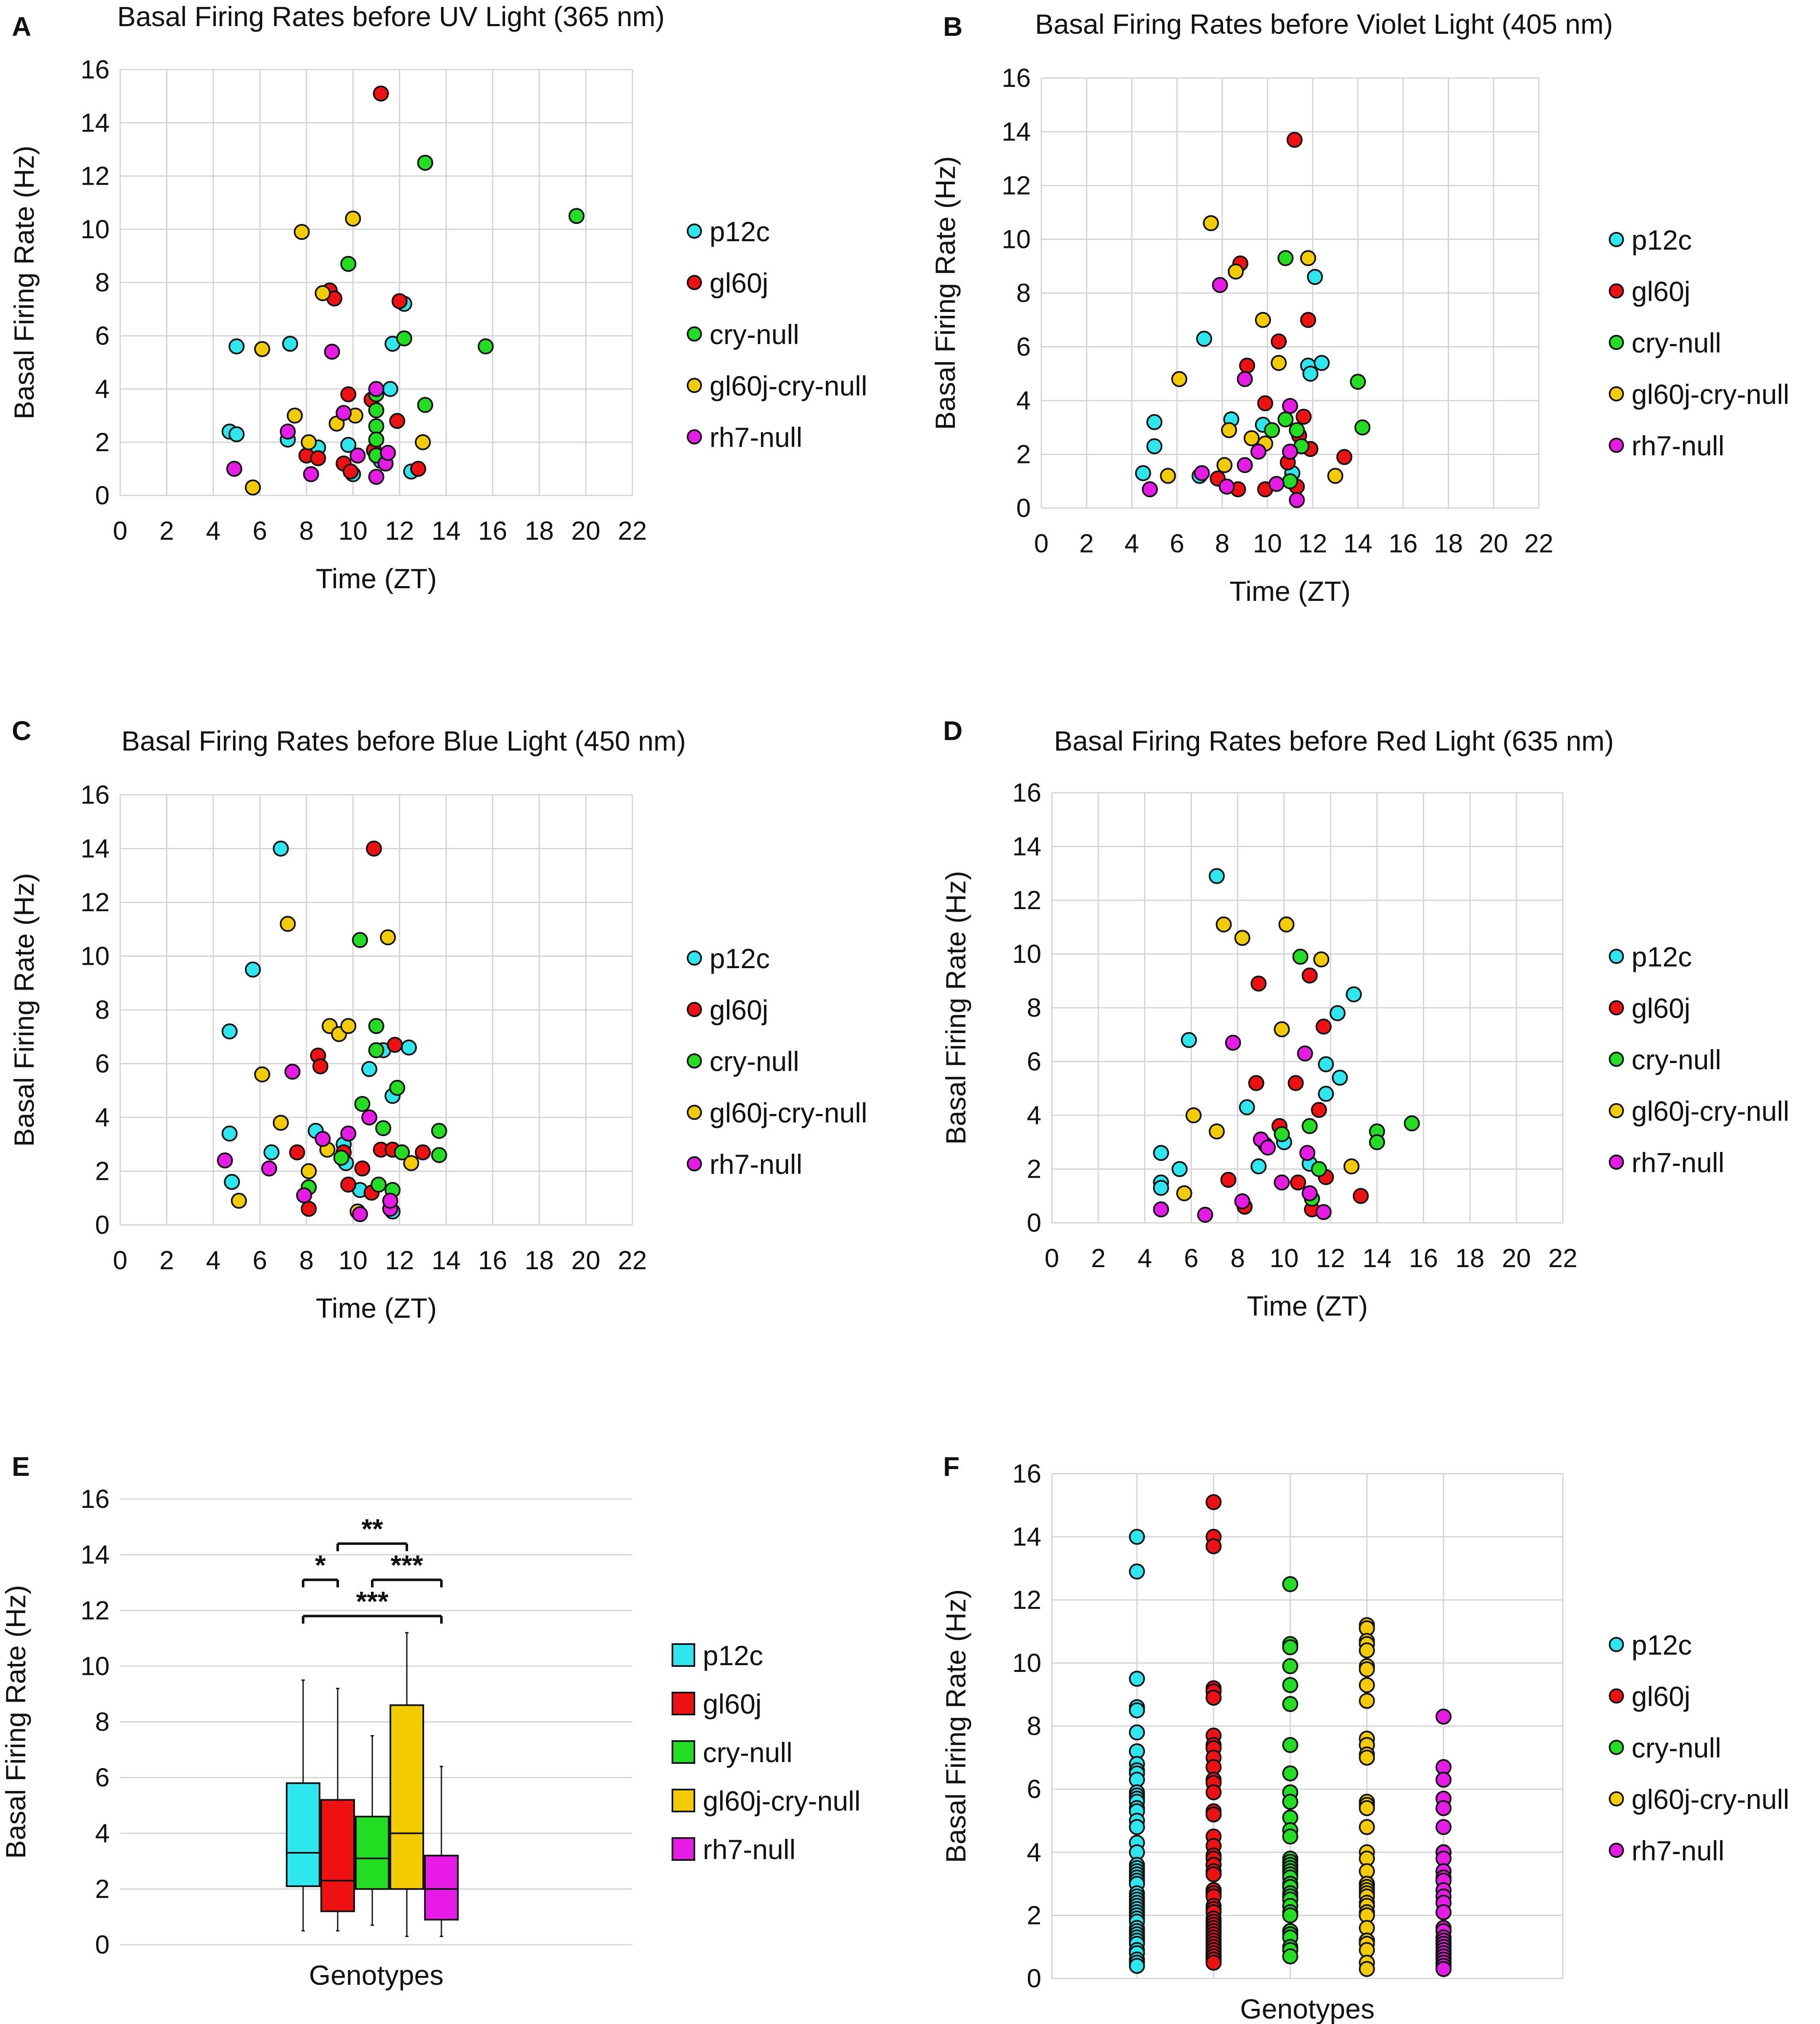 The image size is (1820, 2024). Describe the element at coordinates (694, 386) in the screenshot. I see `legend-marker-gl60j-cry-null` at that location.